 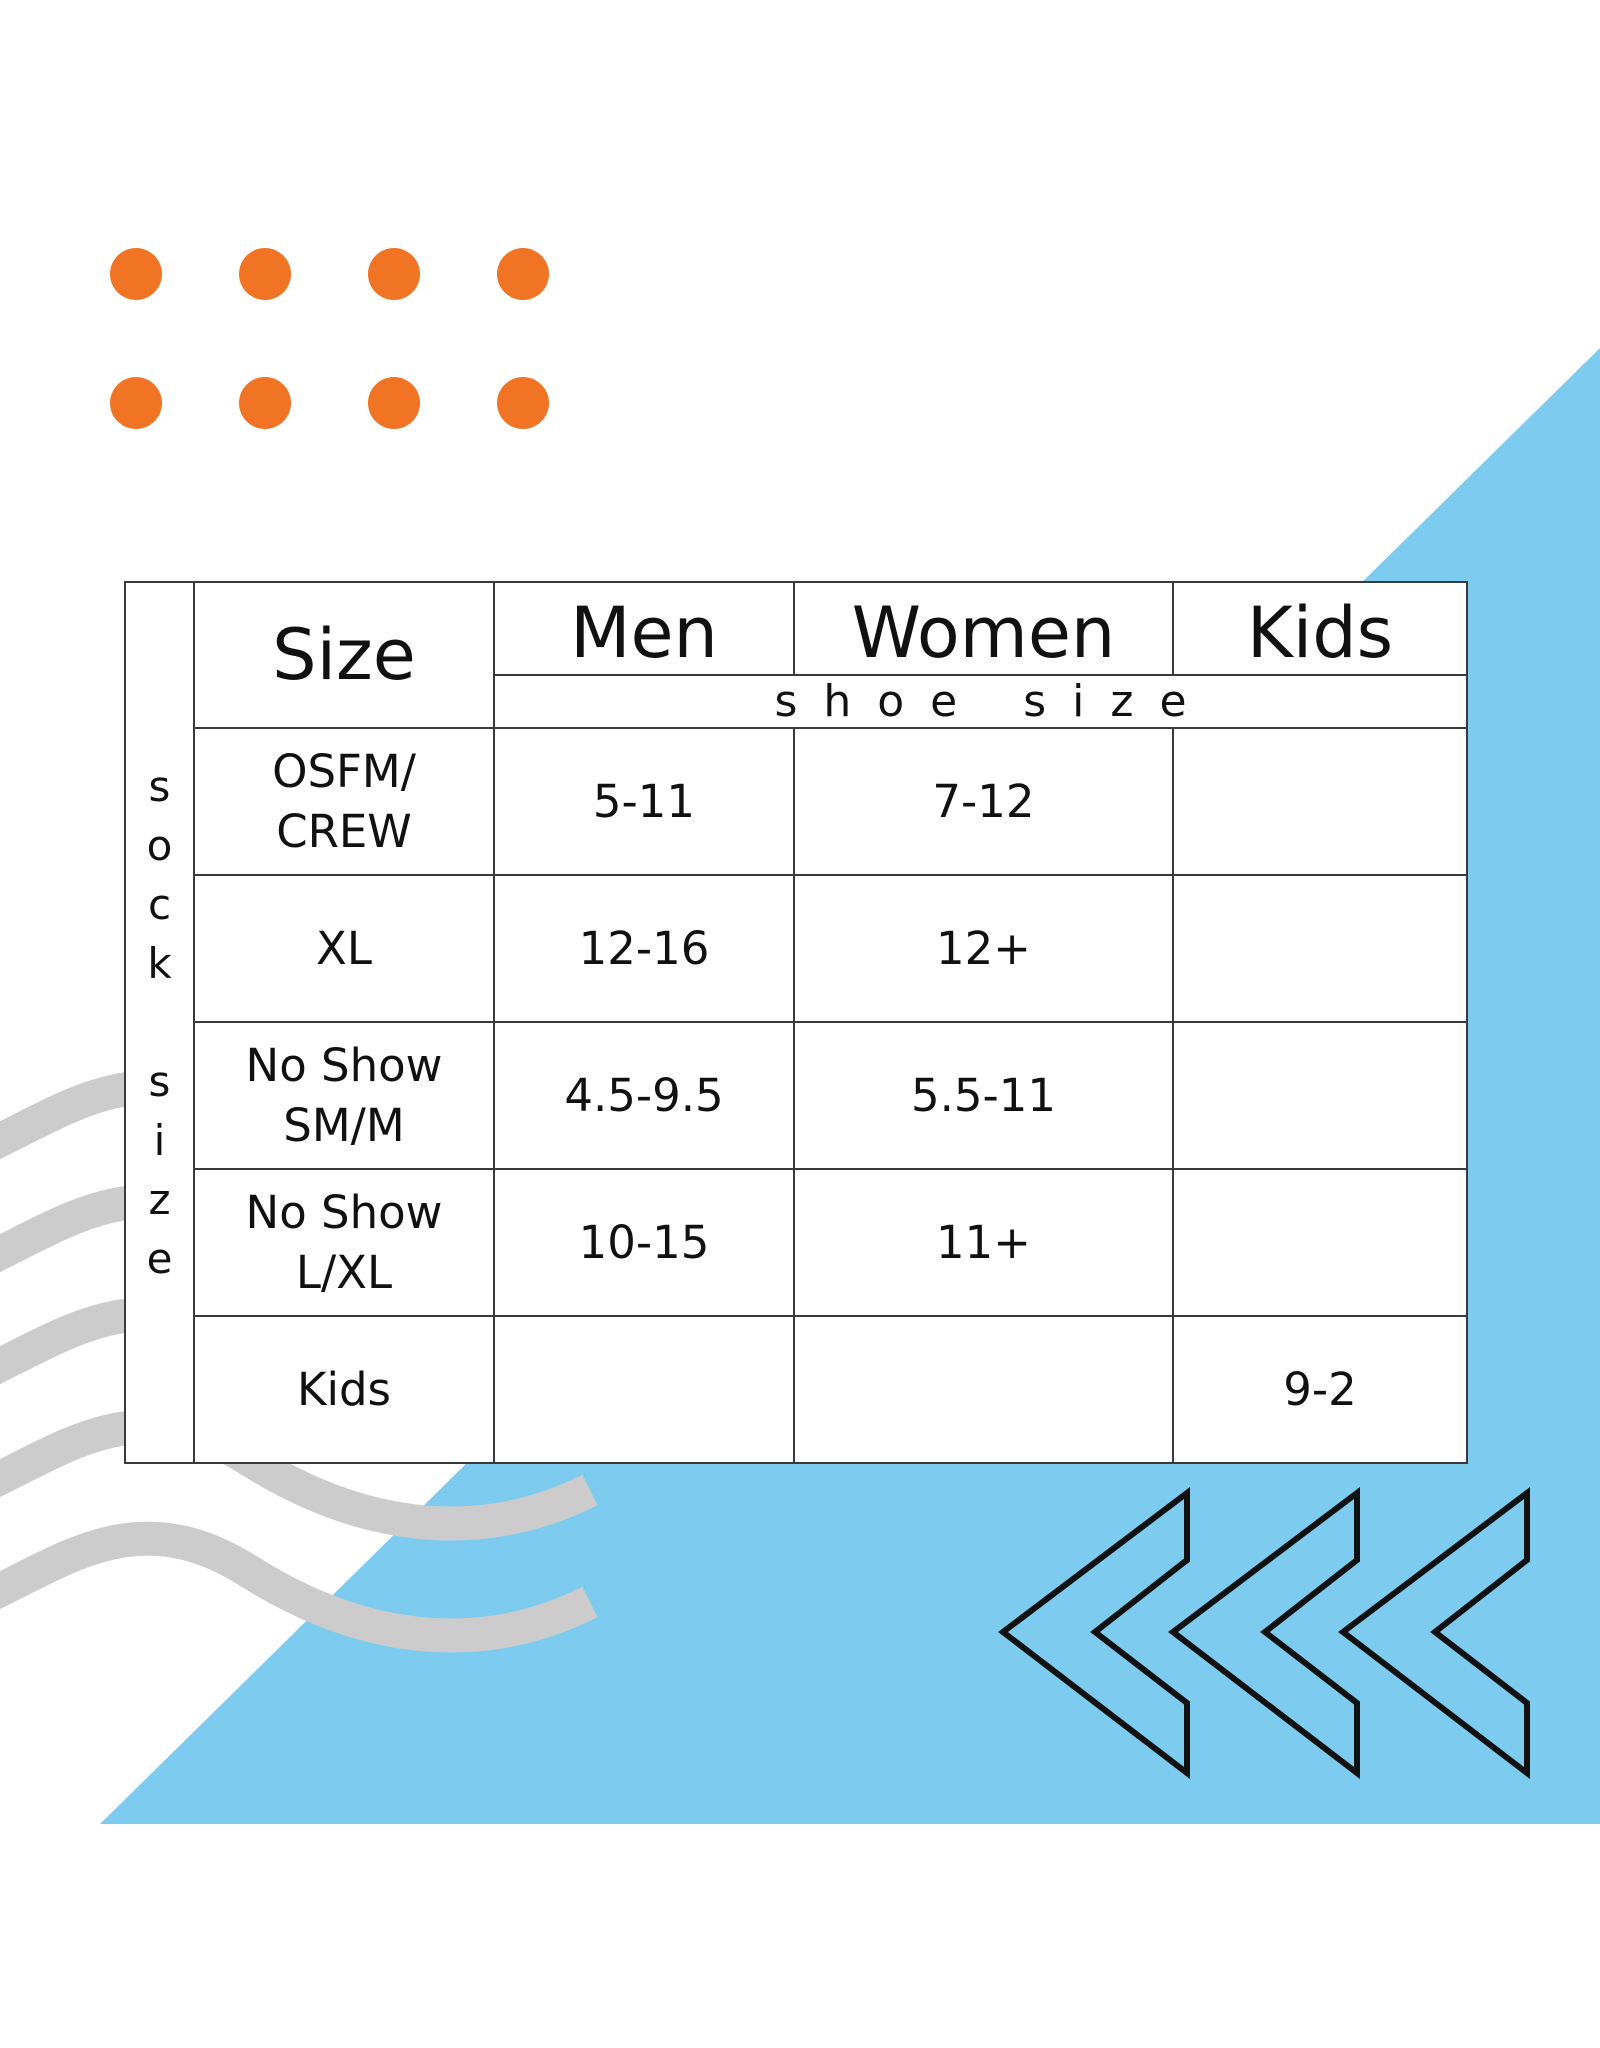 What do you see at coordinates (299, 1587) in the screenshot?
I see `wave-line-icon` at bounding box center [299, 1587].